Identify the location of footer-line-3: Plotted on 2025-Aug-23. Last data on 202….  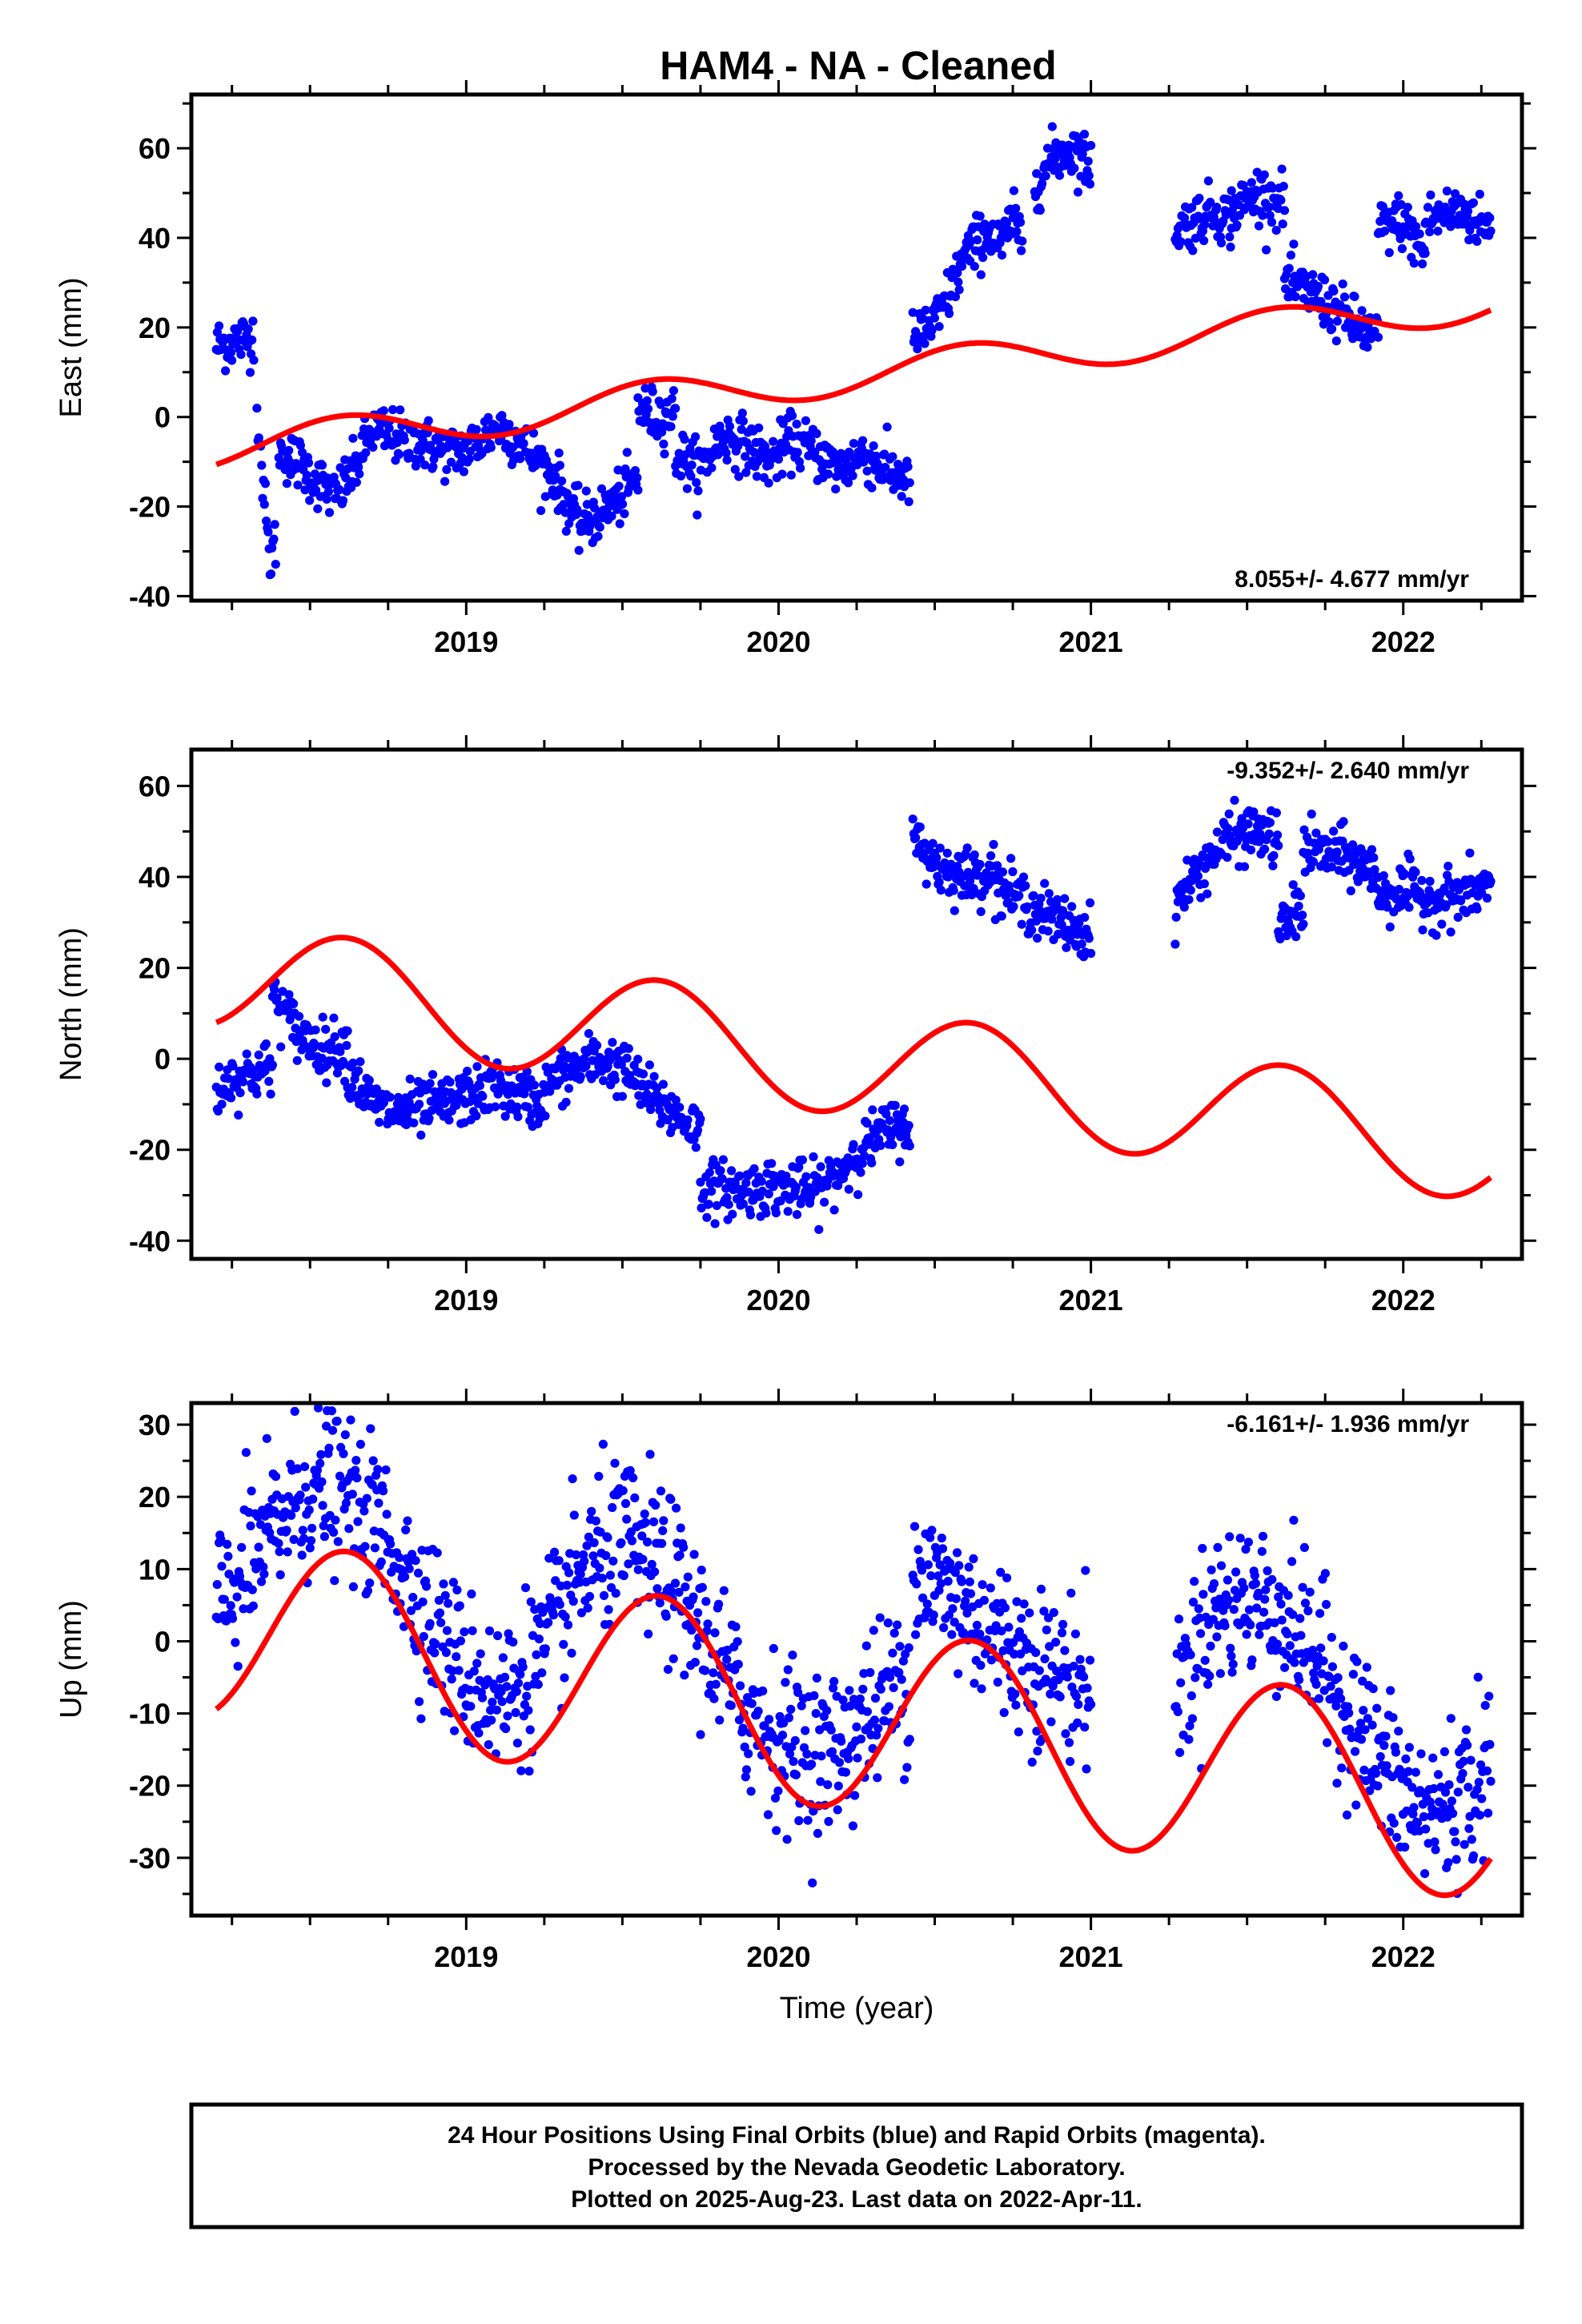
(856, 2199).